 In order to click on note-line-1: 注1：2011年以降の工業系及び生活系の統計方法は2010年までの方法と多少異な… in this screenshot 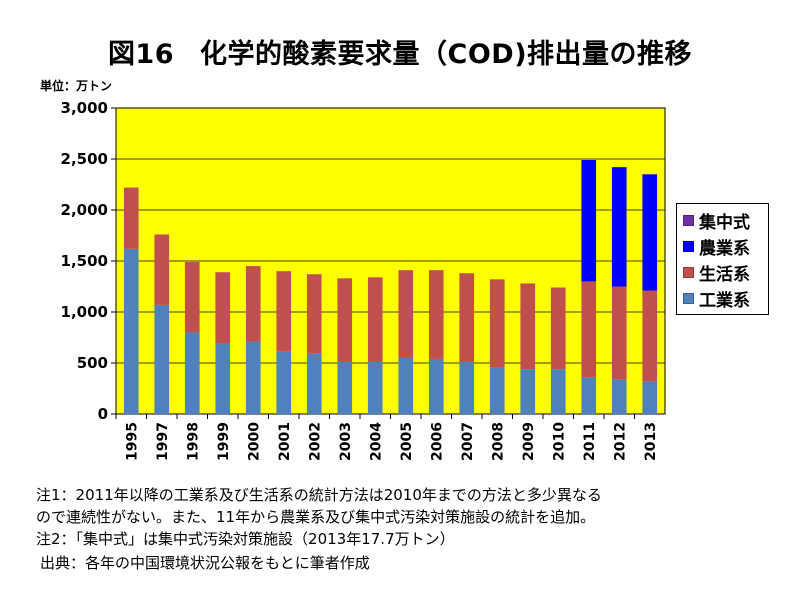, I will do `click(319, 495)`.